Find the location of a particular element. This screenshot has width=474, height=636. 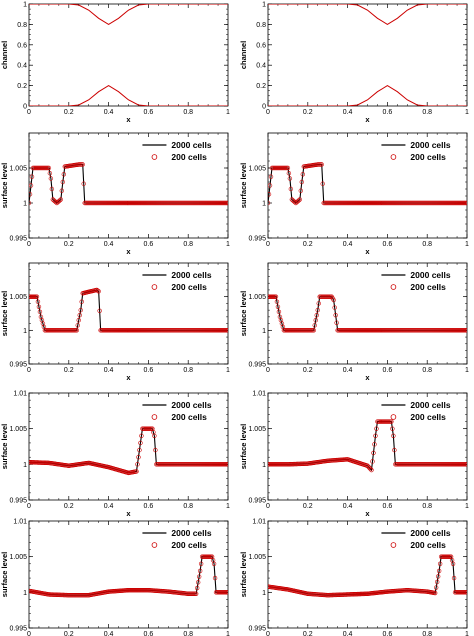

y-axis-label: channel is located at coordinates (243, 55).